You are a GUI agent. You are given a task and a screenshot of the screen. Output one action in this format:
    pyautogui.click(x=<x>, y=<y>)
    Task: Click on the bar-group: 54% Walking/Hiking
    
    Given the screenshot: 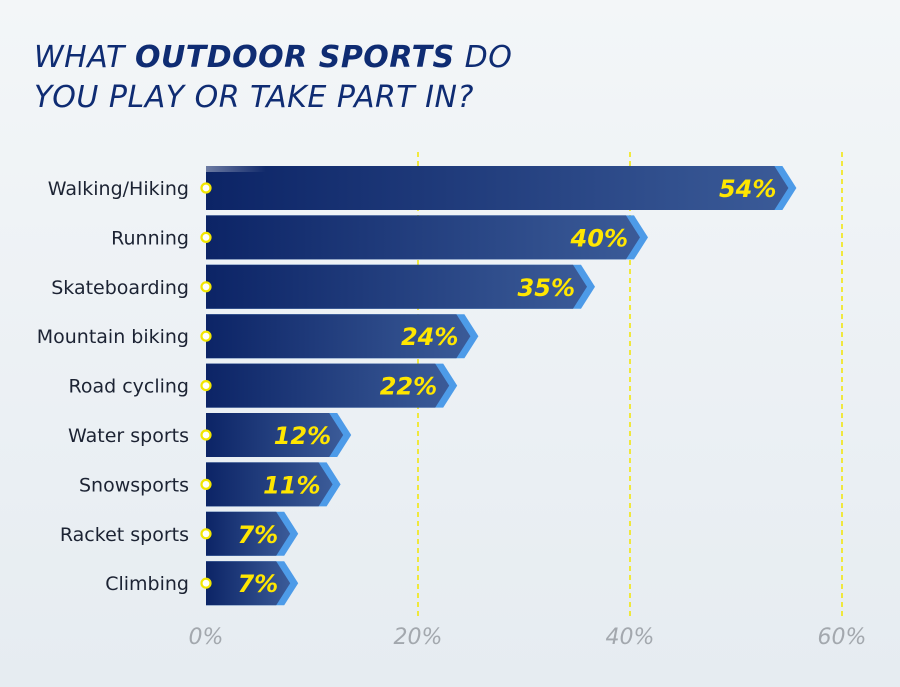 What is the action you would take?
    pyautogui.click(x=422, y=188)
    